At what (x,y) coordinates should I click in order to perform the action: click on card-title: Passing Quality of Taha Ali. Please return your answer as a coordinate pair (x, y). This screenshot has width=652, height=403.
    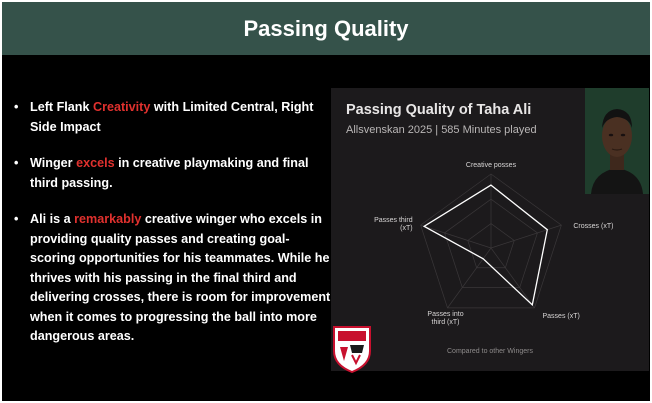
    Looking at the image, I should click on (439, 110).